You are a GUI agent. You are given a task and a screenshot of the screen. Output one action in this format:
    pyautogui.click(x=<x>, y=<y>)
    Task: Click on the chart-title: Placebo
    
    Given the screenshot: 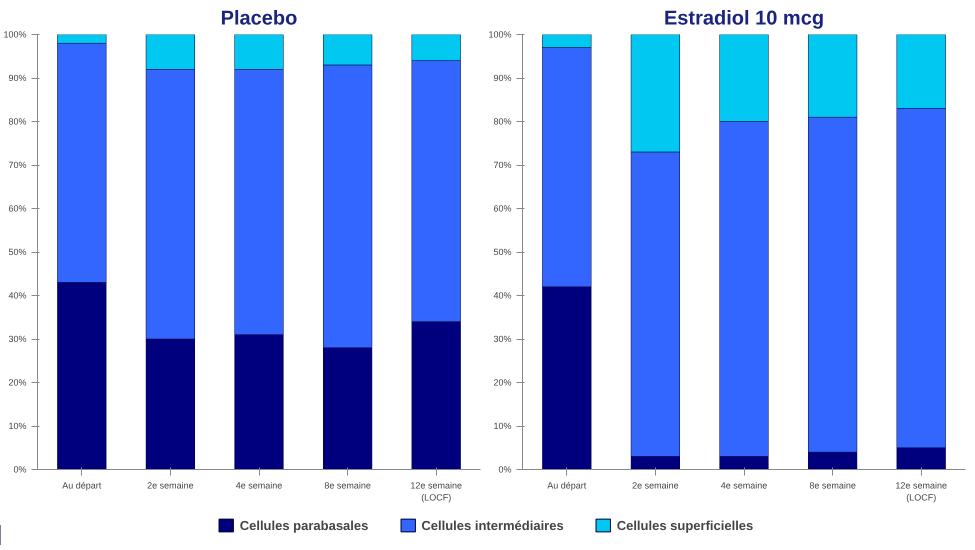 What is the action you would take?
    pyautogui.click(x=259, y=19)
    